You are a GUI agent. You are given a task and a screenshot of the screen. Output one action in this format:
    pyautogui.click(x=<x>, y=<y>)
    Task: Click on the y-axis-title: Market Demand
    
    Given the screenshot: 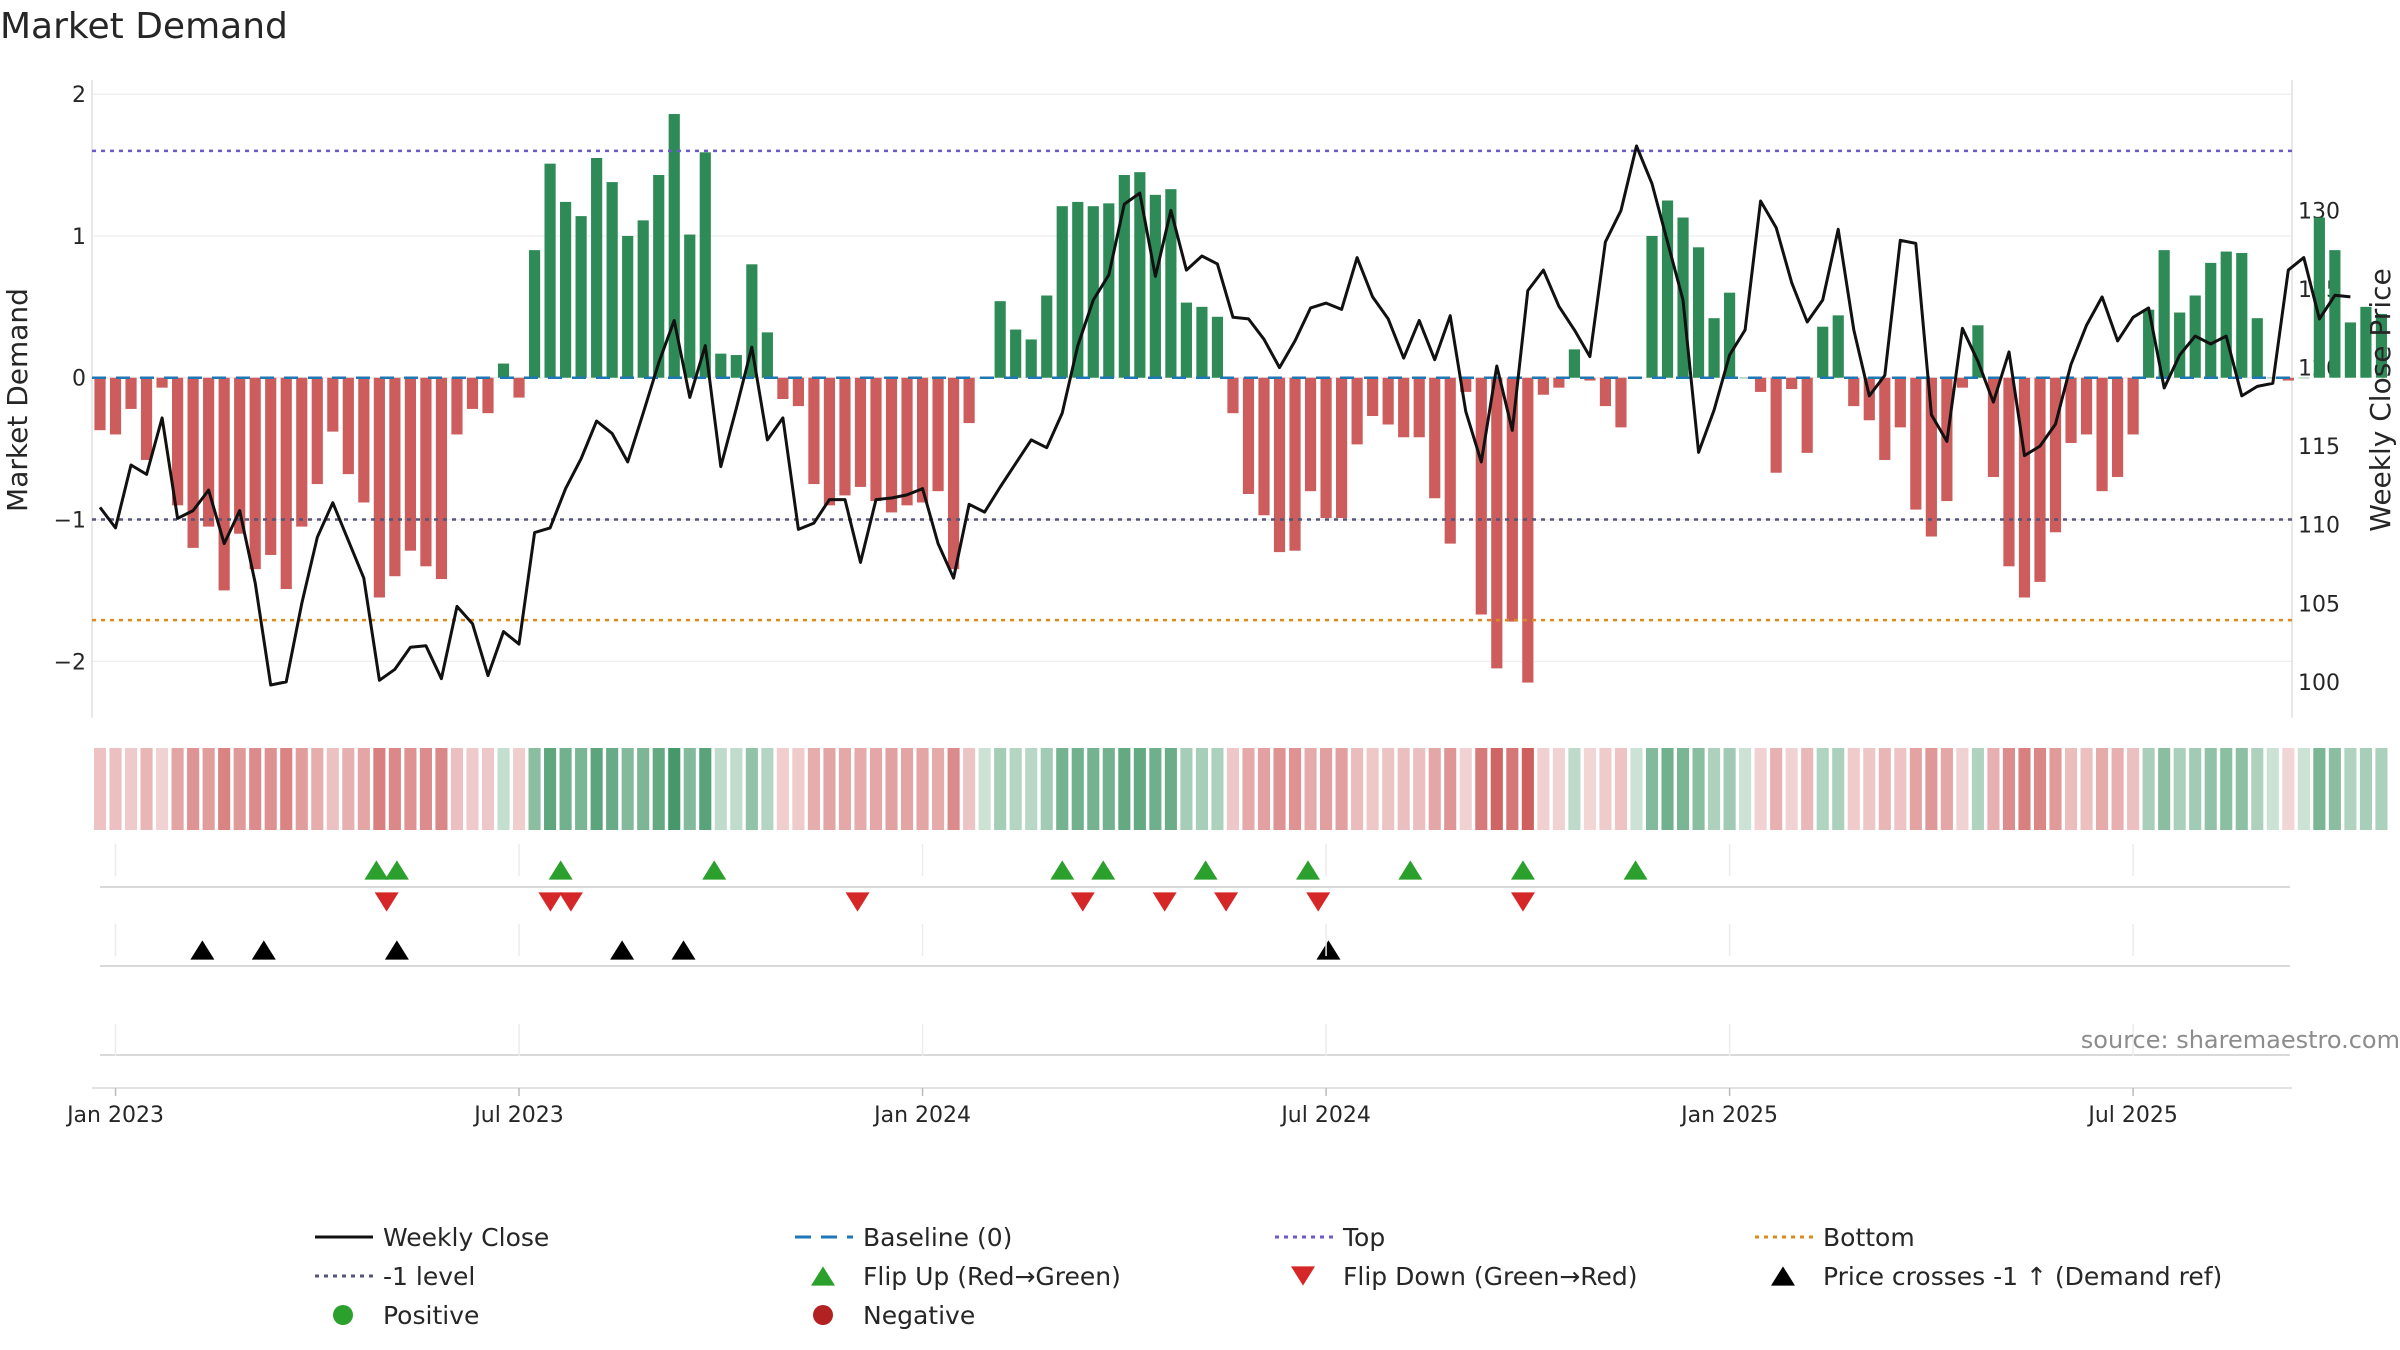 What is the action you would take?
    pyautogui.click(x=17, y=400)
    